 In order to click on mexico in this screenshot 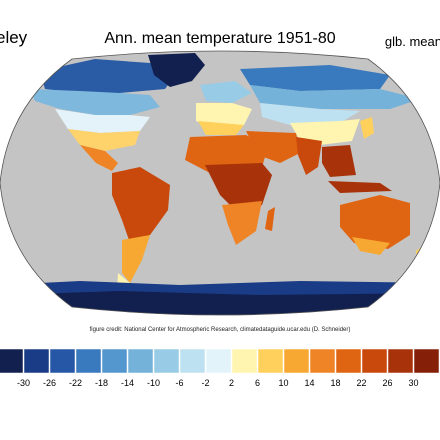, I will do `click(99, 158)`.